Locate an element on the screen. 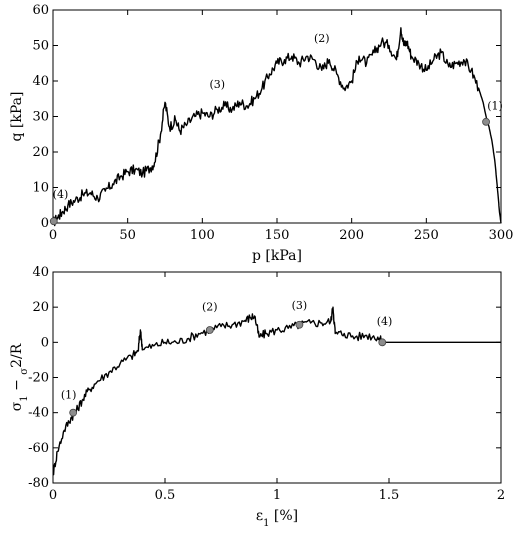 This screenshot has height=539, width=515. y-tick-label: -40 is located at coordinates (38, 413).